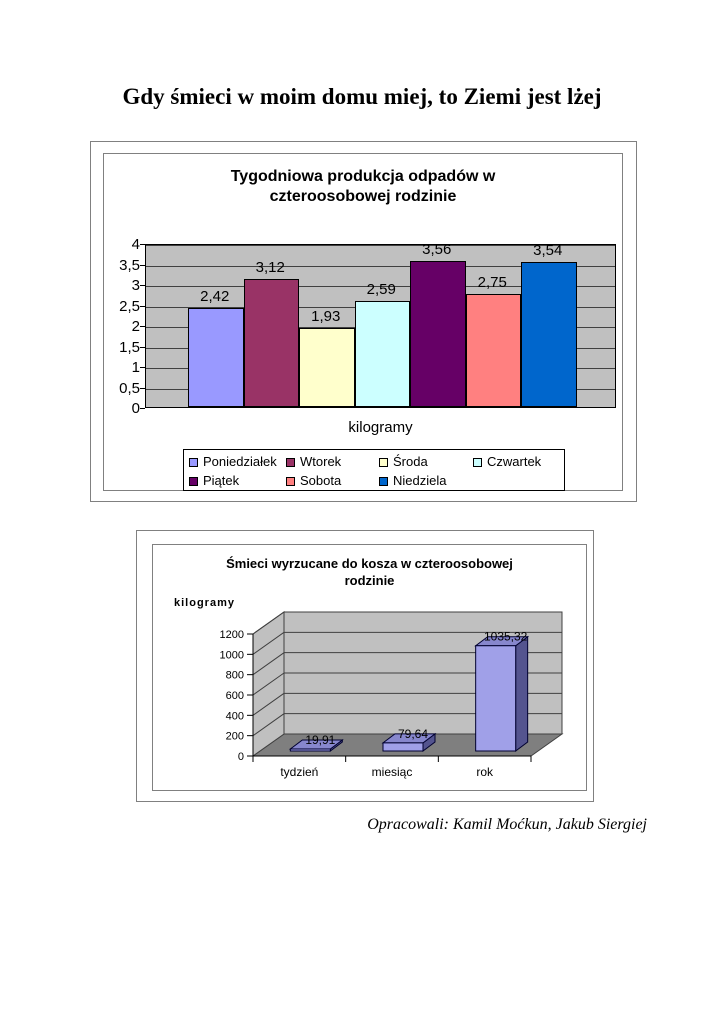 The image size is (724, 1024). What do you see at coordinates (437, 250) in the screenshot?
I see `data-label-piątek: 3,56` at bounding box center [437, 250].